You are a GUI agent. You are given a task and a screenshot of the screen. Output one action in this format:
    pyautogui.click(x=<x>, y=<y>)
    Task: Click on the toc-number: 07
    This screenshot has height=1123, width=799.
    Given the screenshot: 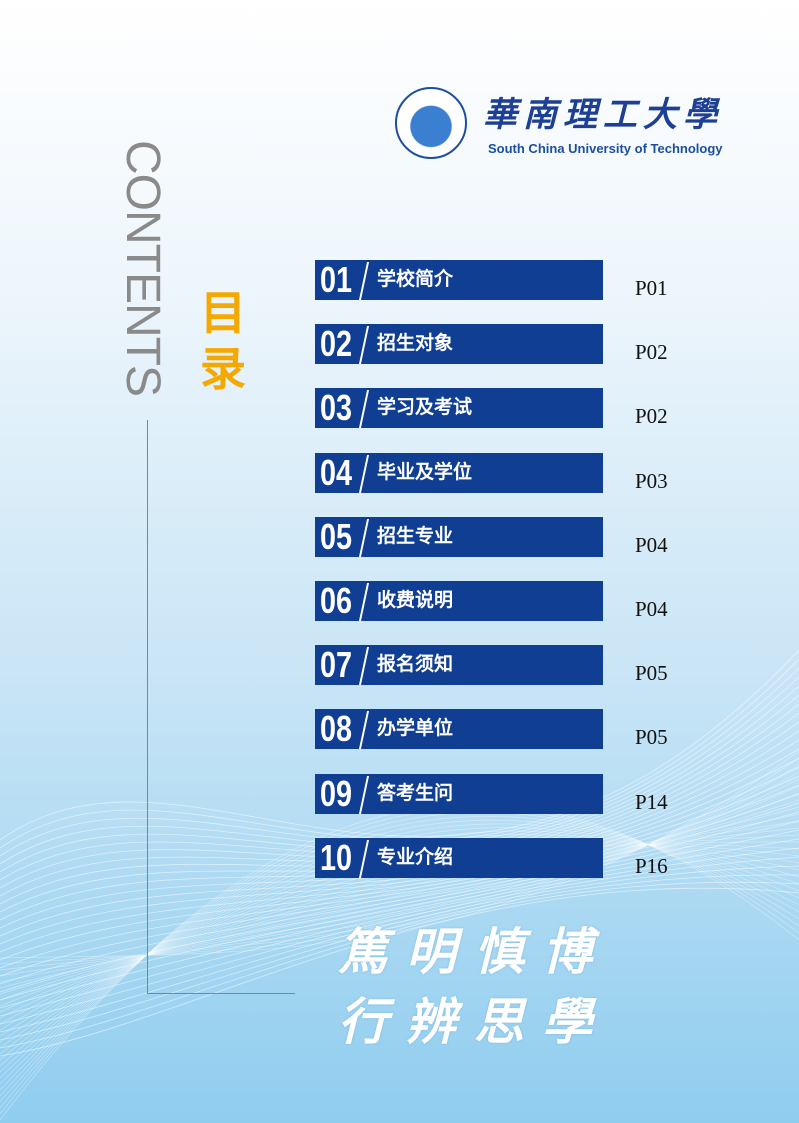 What is the action you would take?
    pyautogui.click(x=336, y=665)
    